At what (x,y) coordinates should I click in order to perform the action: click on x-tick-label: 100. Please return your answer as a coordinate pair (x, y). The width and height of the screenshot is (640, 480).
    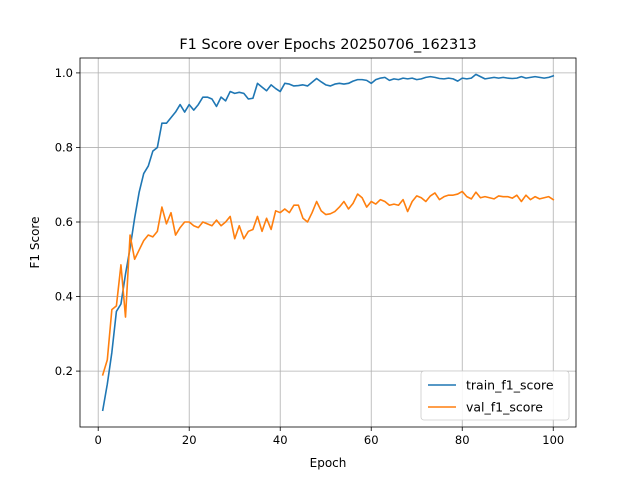
    Looking at the image, I should click on (553, 440).